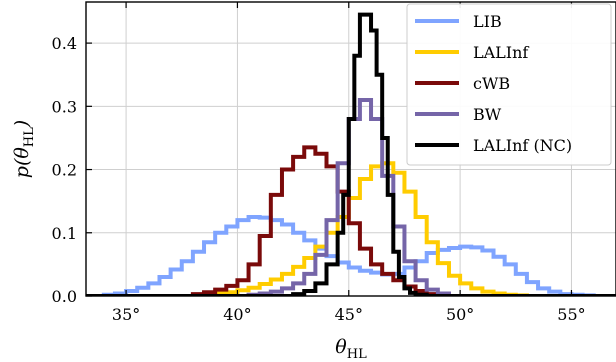 The image size is (616, 362). Describe the element at coordinates (487, 21) in the screenshot. I see `legend-label: LIB` at that location.